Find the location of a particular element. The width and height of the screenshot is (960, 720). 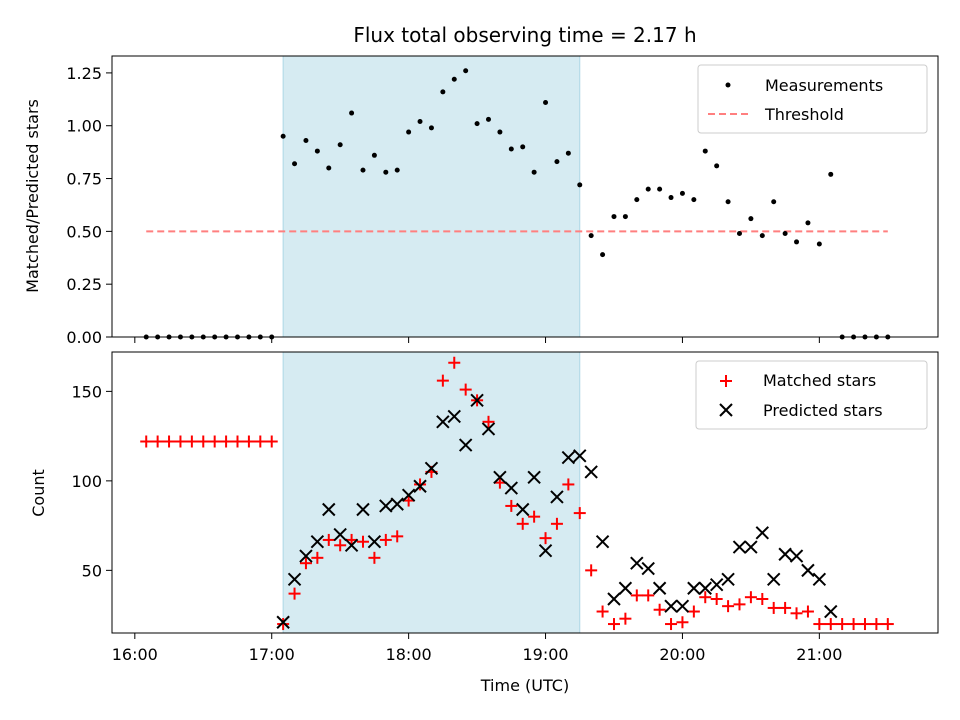

bottom-shaded-interval is located at coordinates (431, 492).